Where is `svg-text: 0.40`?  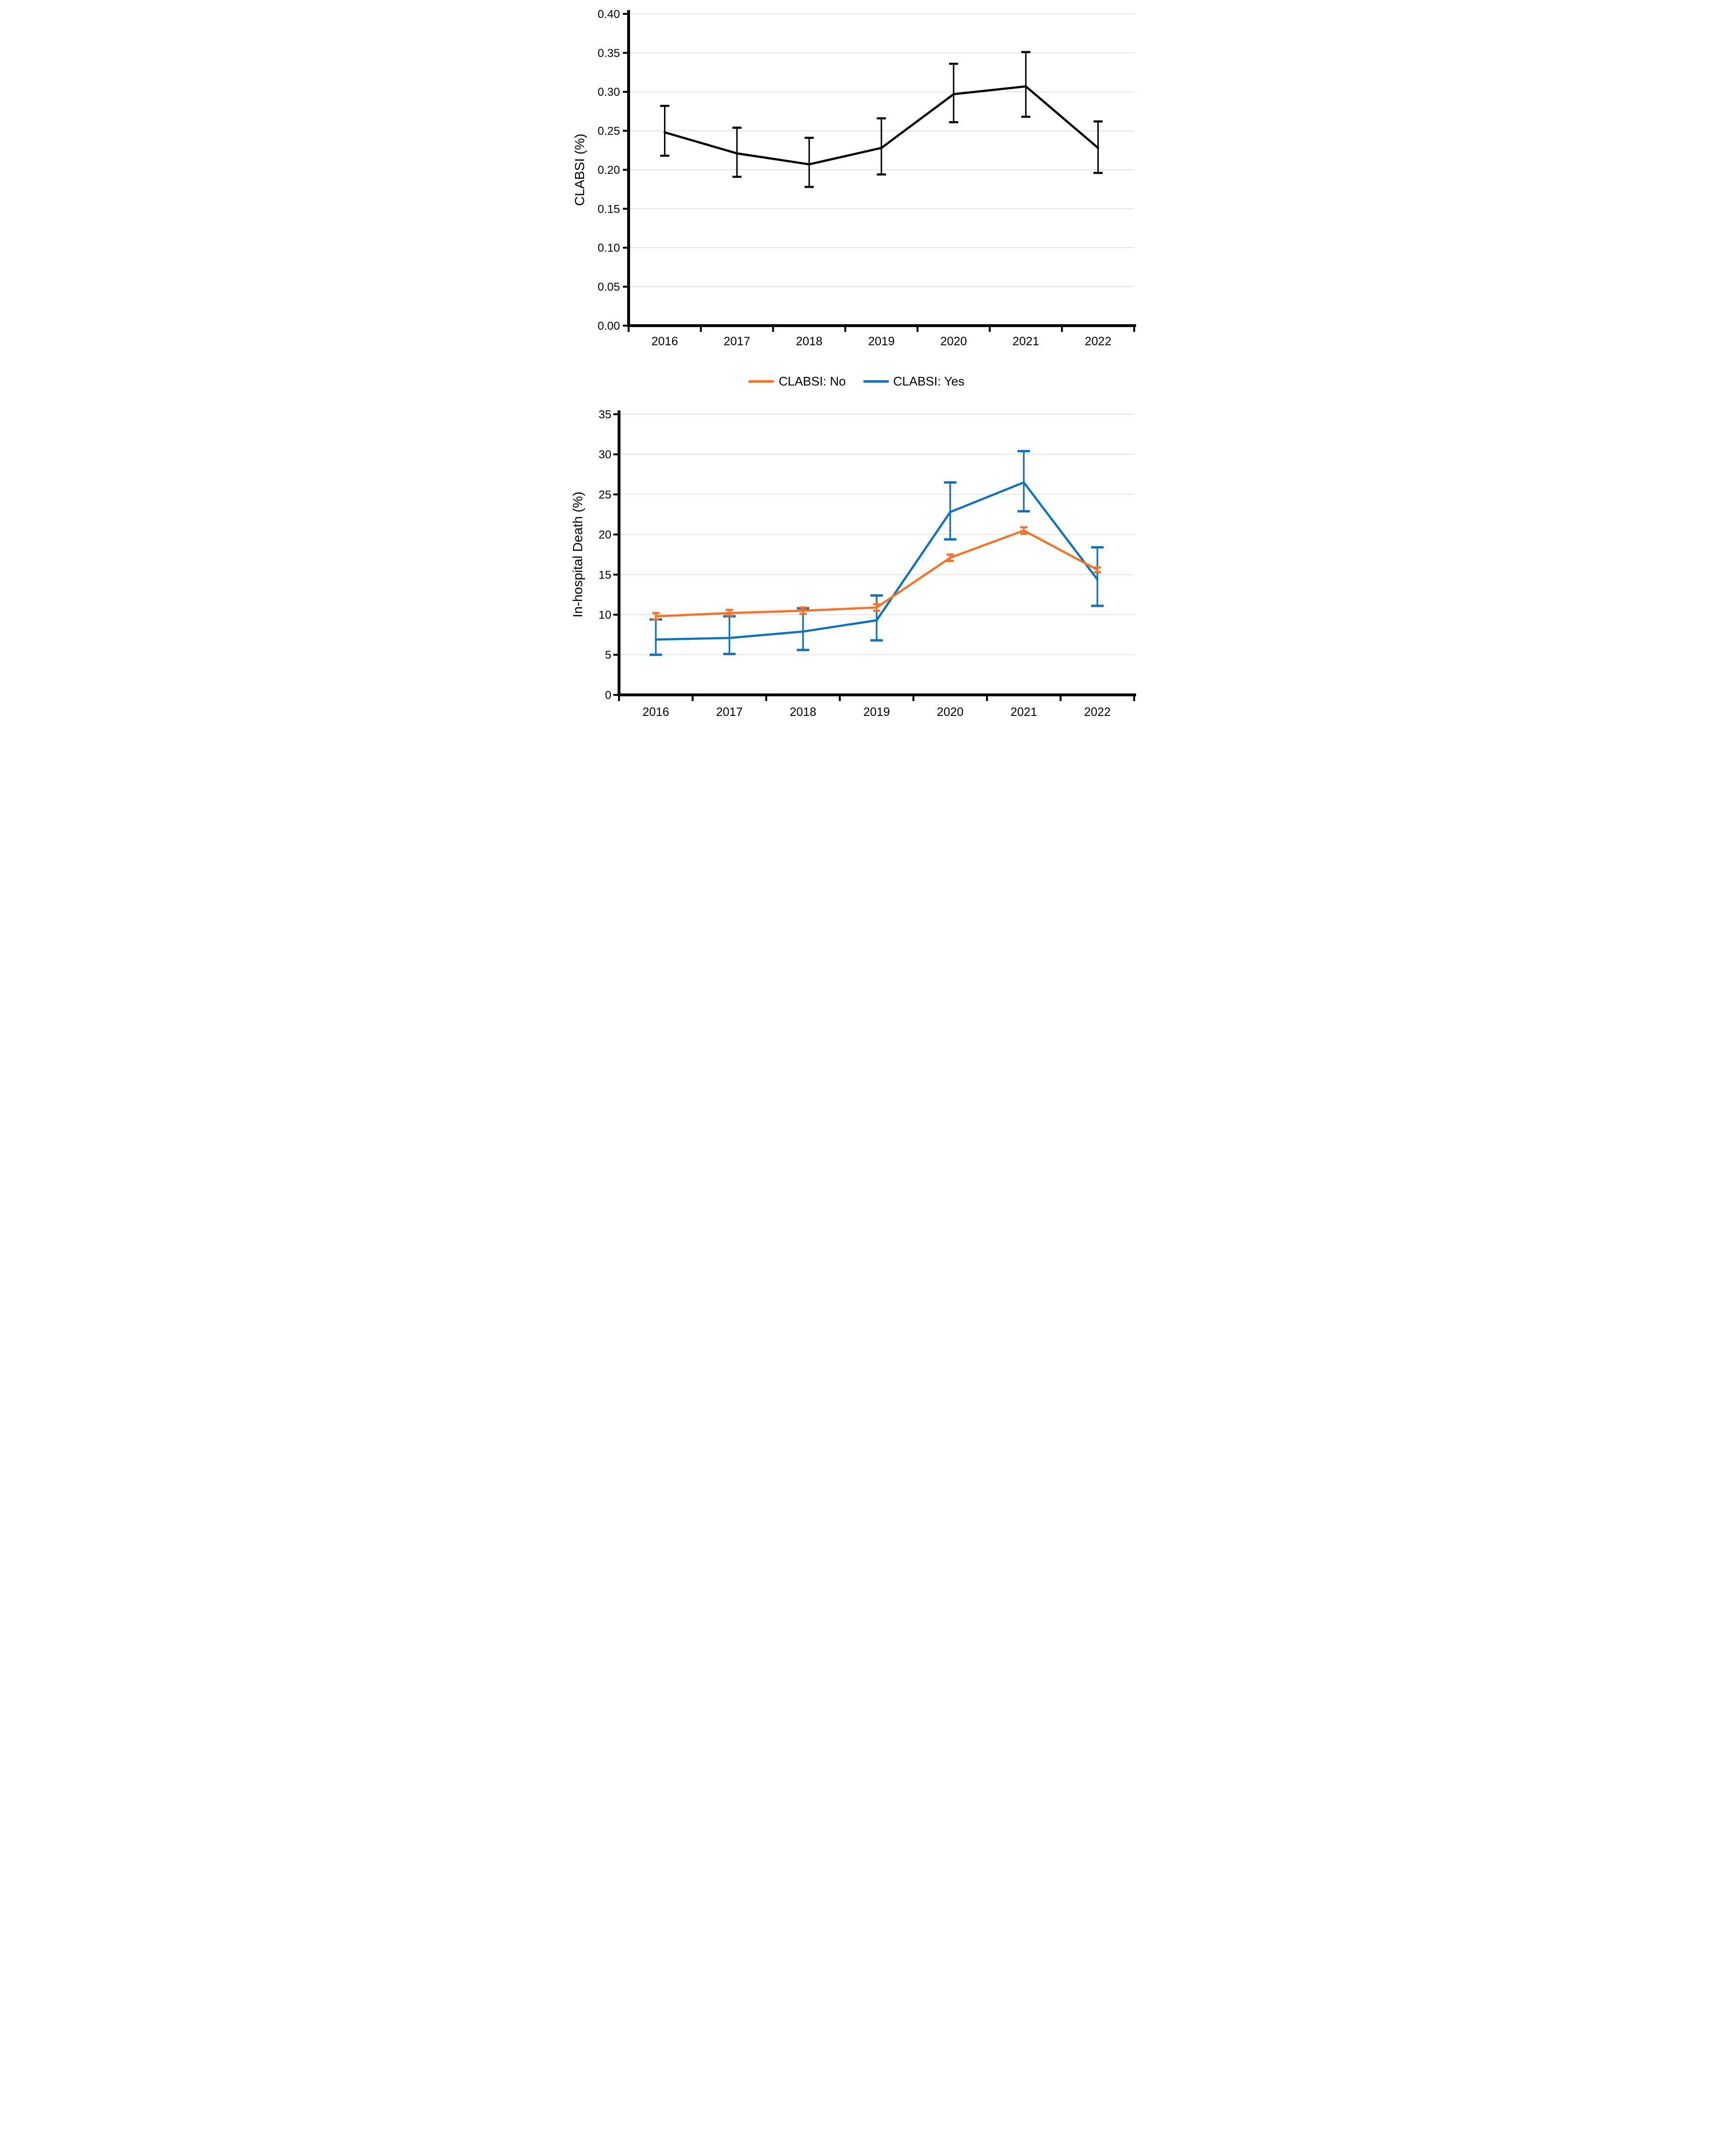 svg-text: 0.40 is located at coordinates (608, 14).